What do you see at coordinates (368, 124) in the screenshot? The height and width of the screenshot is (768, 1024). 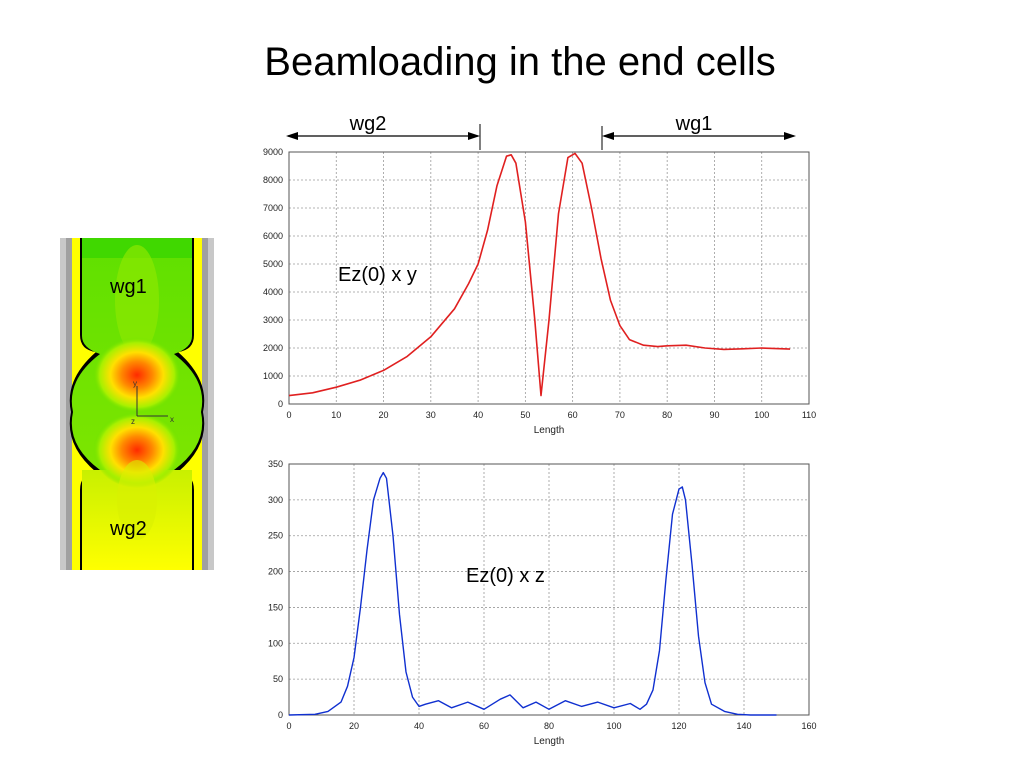 I see `wg2-arrow-label: wg2` at bounding box center [368, 124].